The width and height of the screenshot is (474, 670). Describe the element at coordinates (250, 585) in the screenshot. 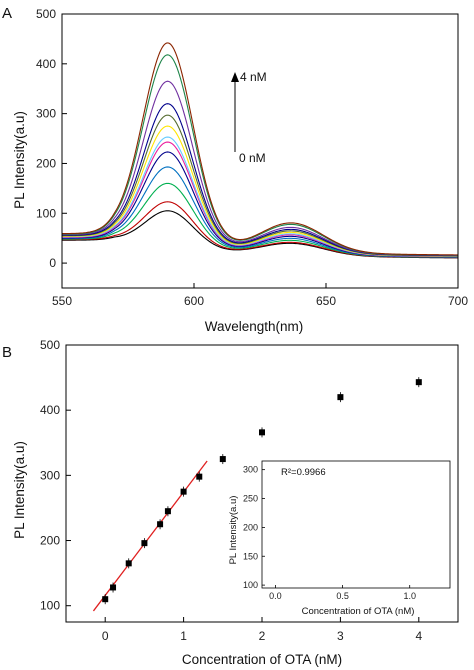

I see `inset-y-tick-label: 100` at that location.